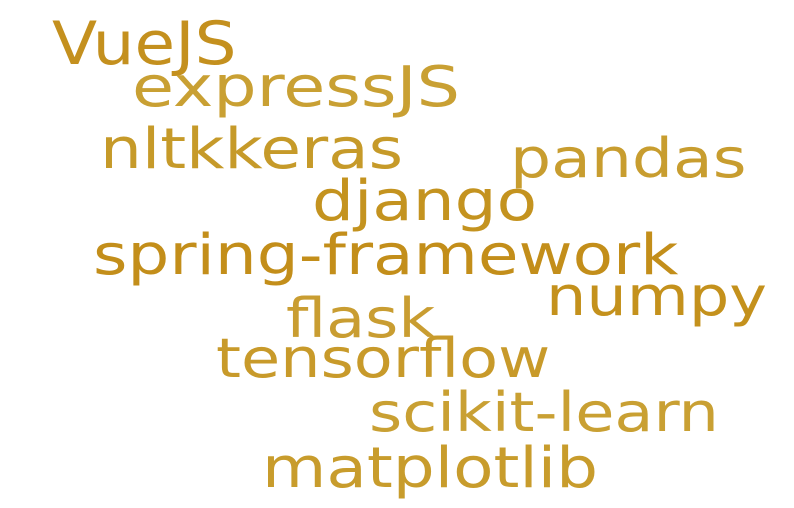 The width and height of the screenshot is (794, 508). I want to click on word-django: django, so click(425, 201).